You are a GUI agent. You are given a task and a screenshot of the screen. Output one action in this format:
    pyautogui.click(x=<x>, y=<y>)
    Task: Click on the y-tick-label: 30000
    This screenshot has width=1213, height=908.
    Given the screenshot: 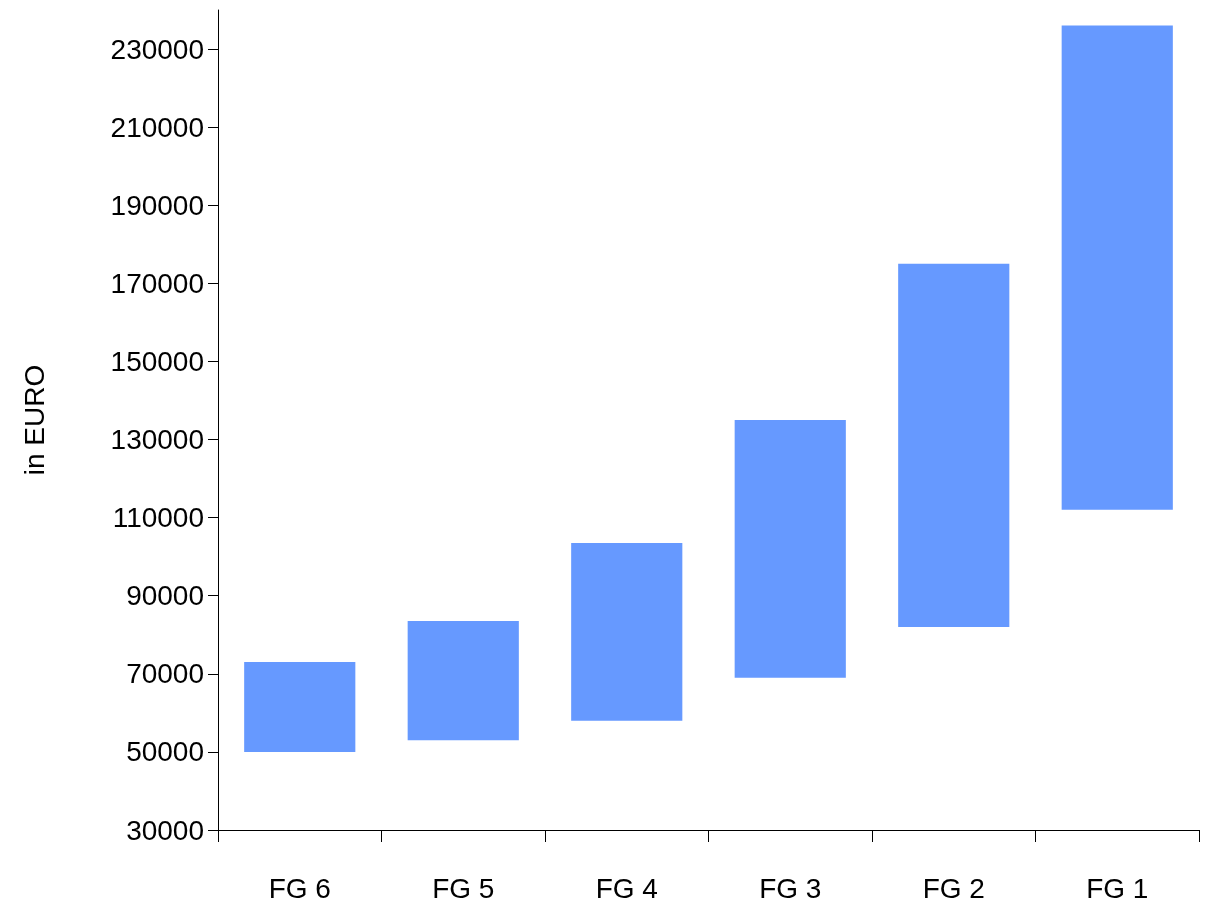 What is the action you would take?
    pyautogui.click(x=165, y=830)
    